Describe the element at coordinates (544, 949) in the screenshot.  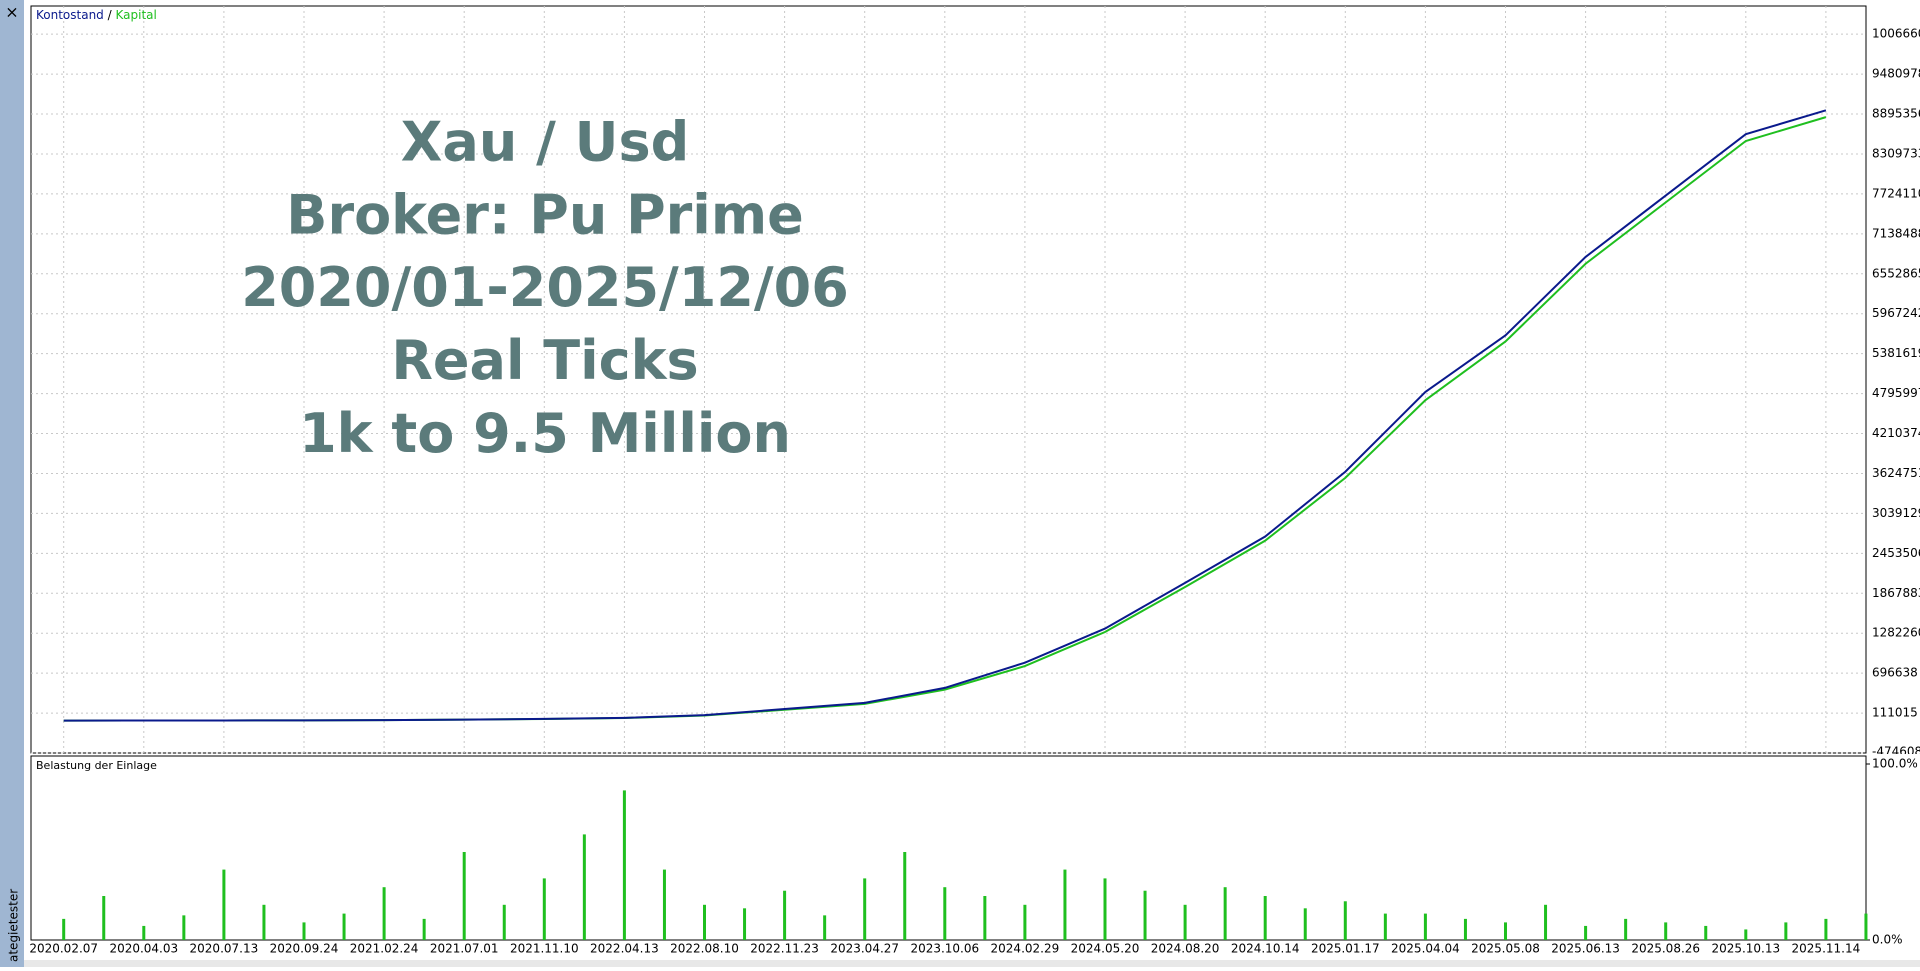
I see `x-tick-label: 2021.11.10` at that location.